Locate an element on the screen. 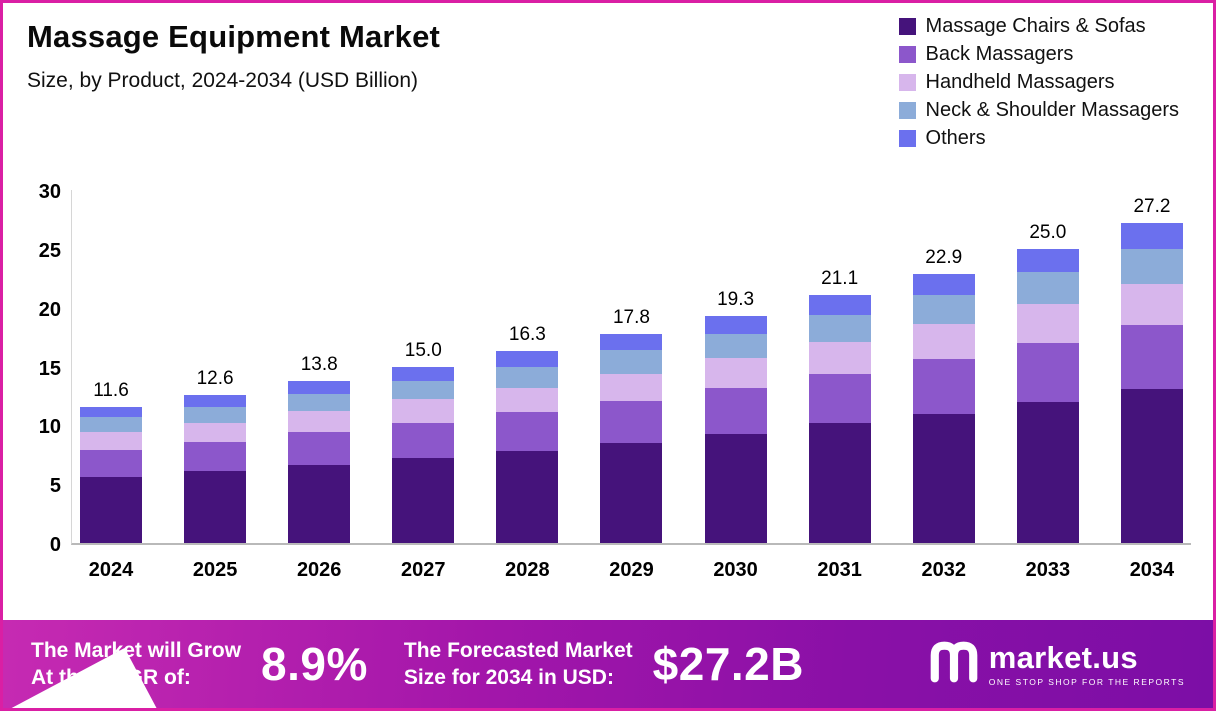  page-title: Massage Equipment Market is located at coordinates (234, 36).